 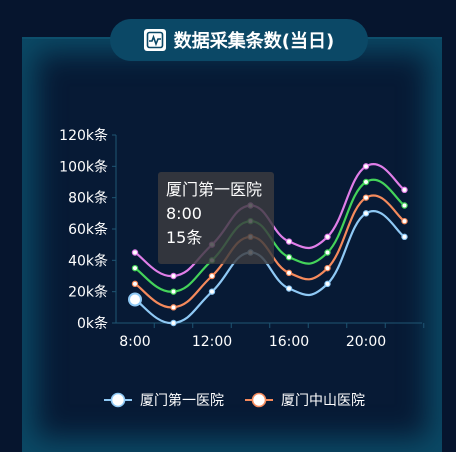 I want to click on legend-label: 厦门第一医院, so click(x=182, y=400).